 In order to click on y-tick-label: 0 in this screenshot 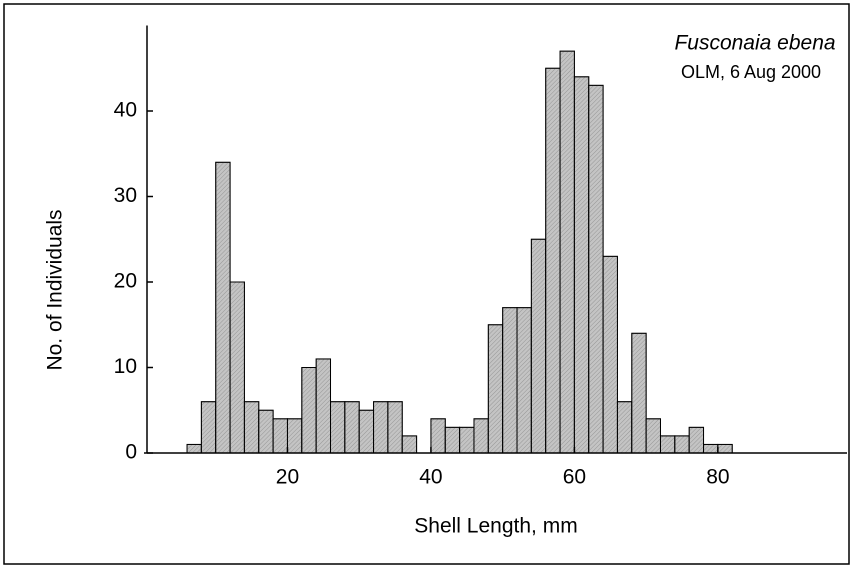, I will do `click(131, 452)`.